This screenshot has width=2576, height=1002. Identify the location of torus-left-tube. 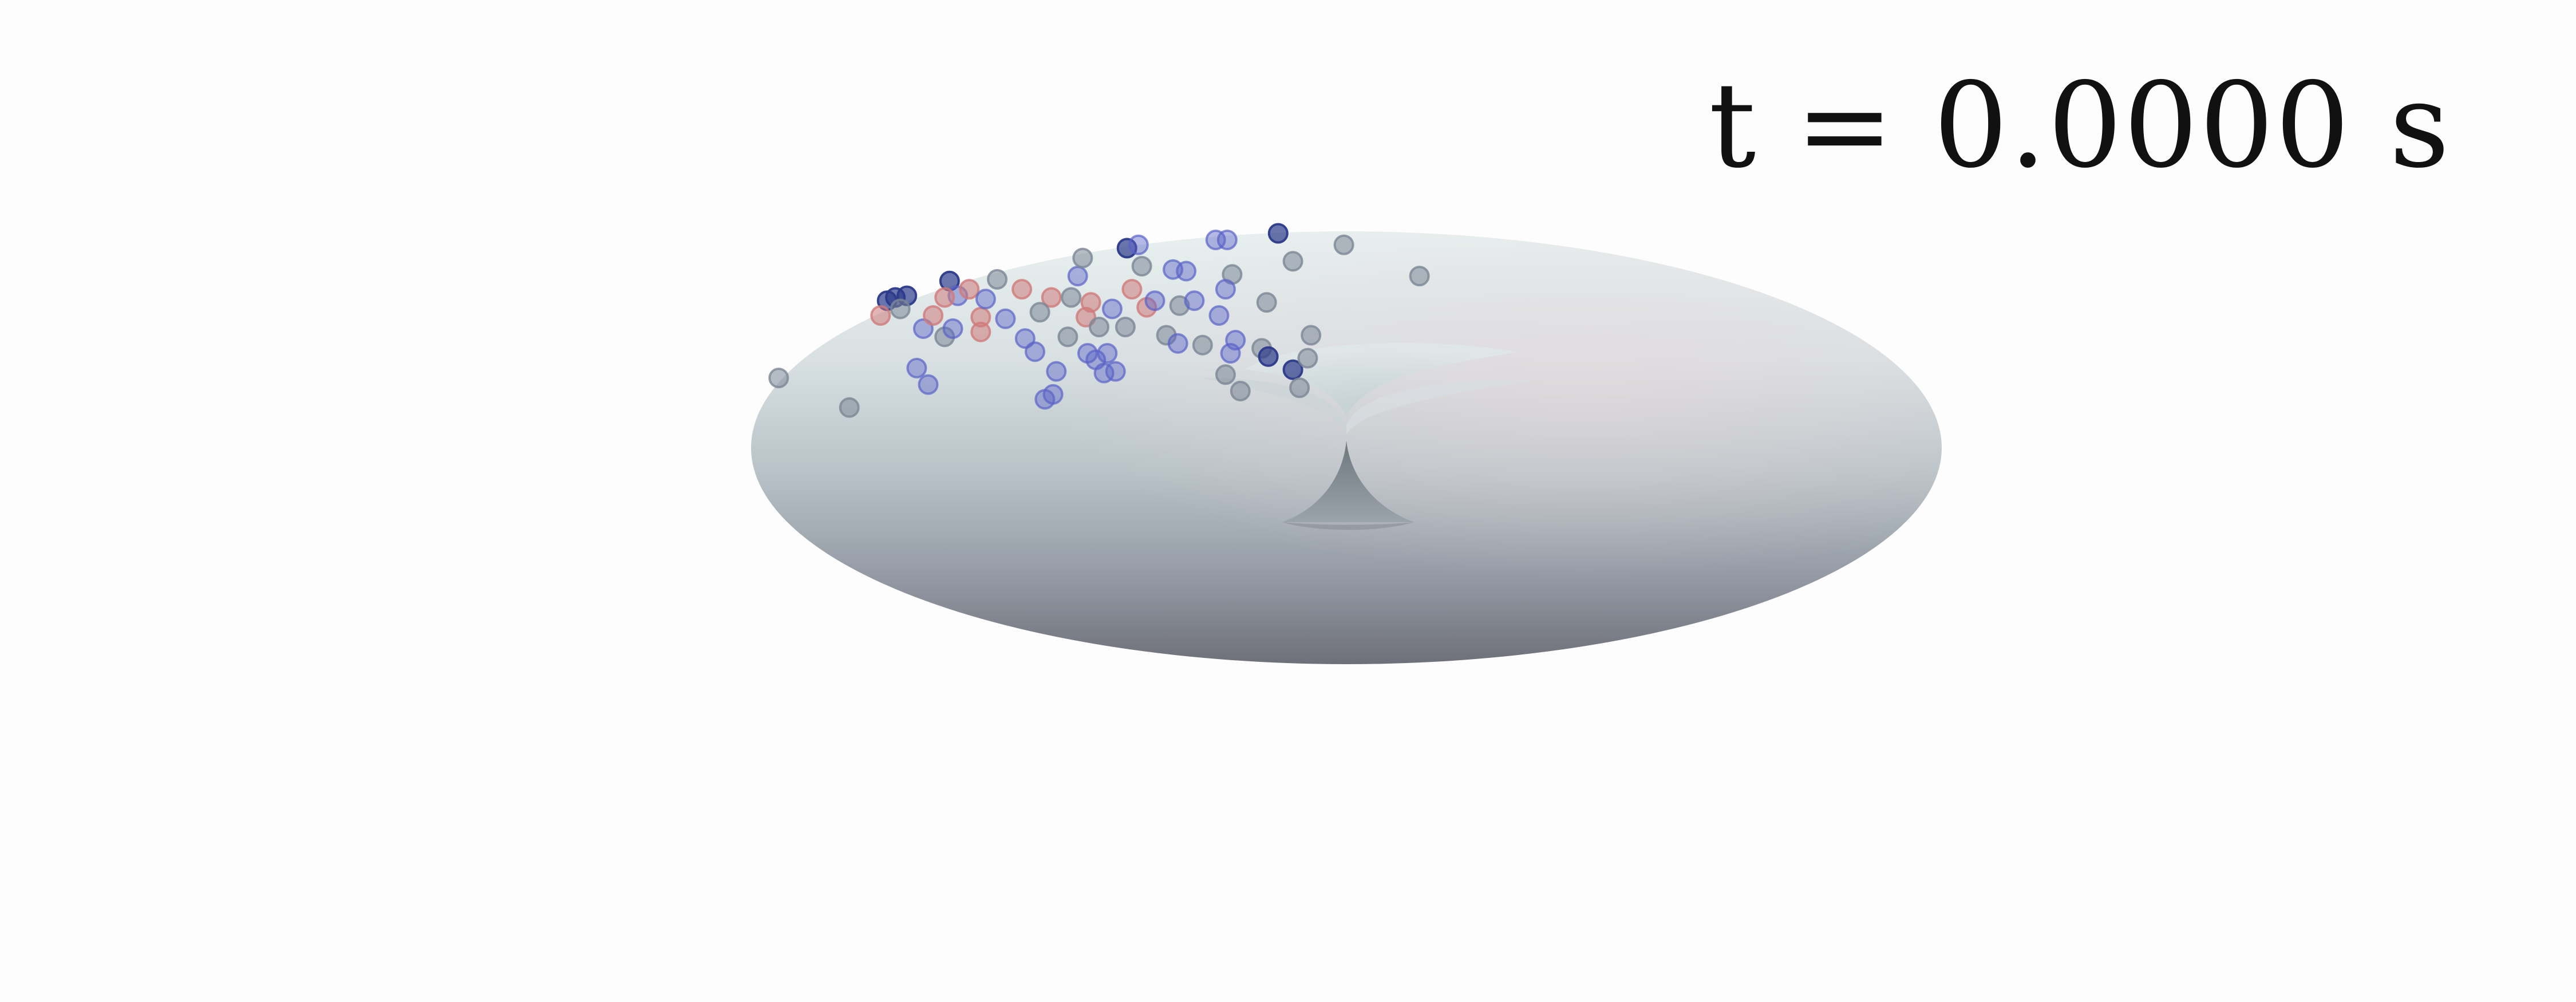
(1274, 406).